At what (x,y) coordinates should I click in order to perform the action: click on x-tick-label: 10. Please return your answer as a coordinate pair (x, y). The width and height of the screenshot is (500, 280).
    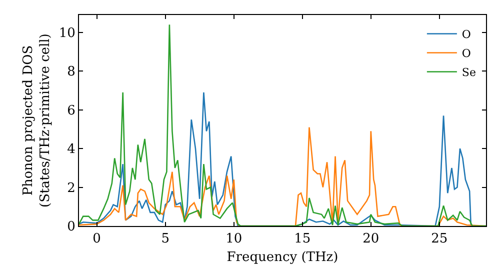
    Looking at the image, I should click on (234, 239).